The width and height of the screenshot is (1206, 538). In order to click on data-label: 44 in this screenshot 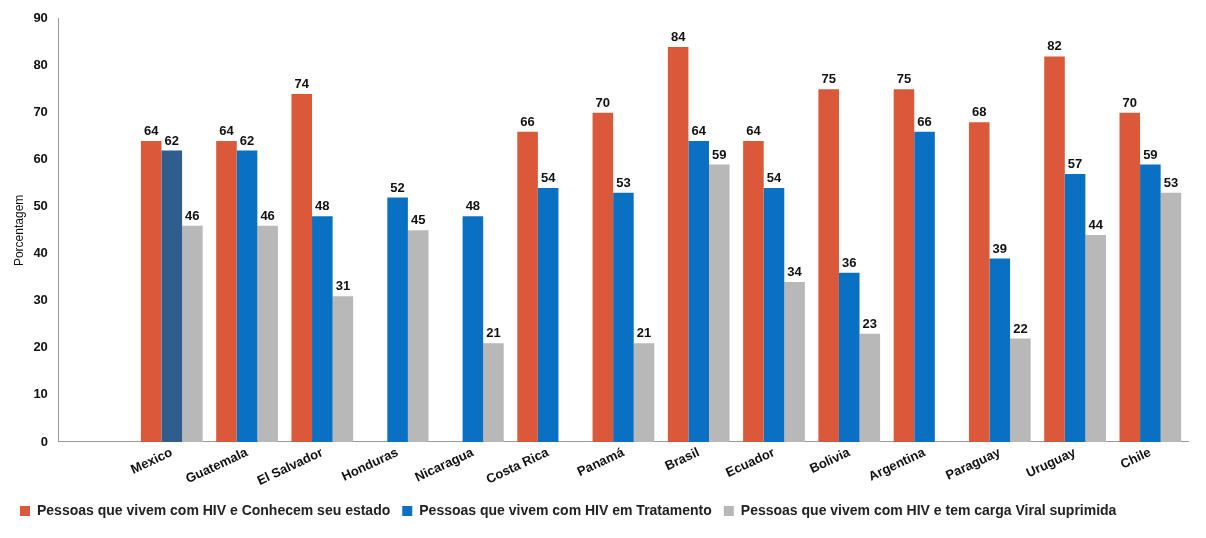, I will do `click(1096, 225)`.